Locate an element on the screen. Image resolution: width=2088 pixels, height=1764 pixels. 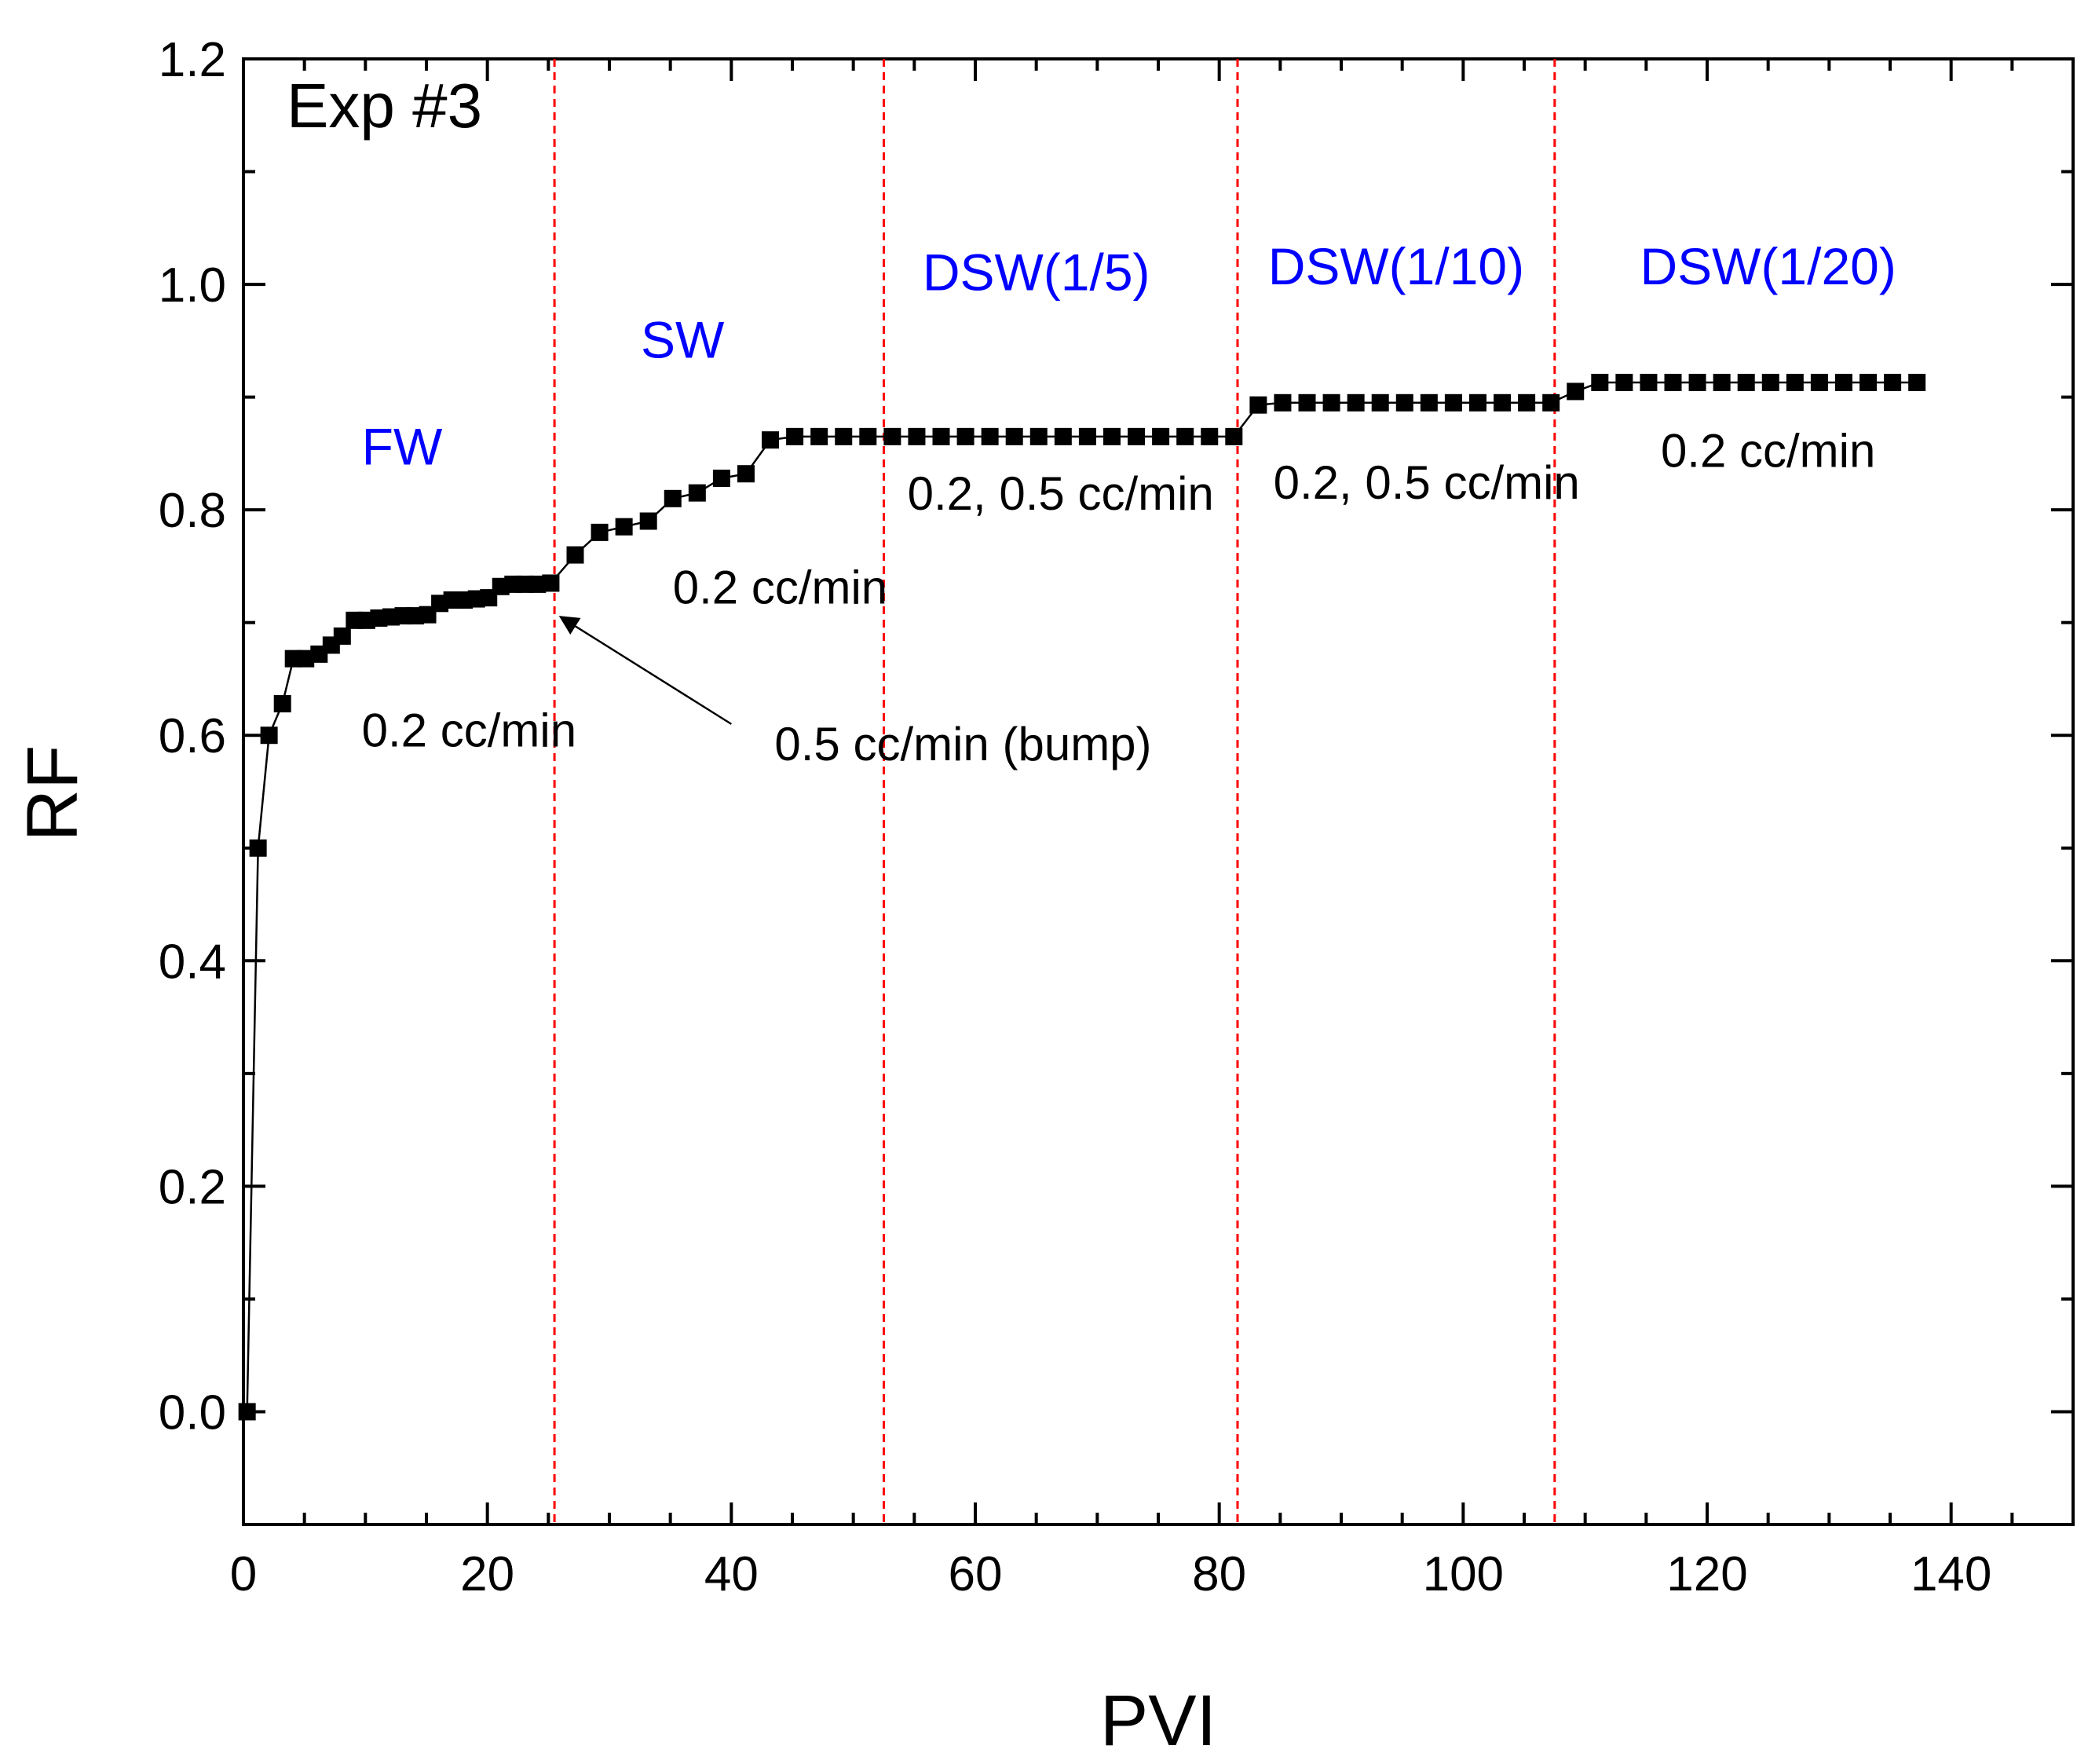
phase-label: DSW(1/5) is located at coordinates (1036, 272).